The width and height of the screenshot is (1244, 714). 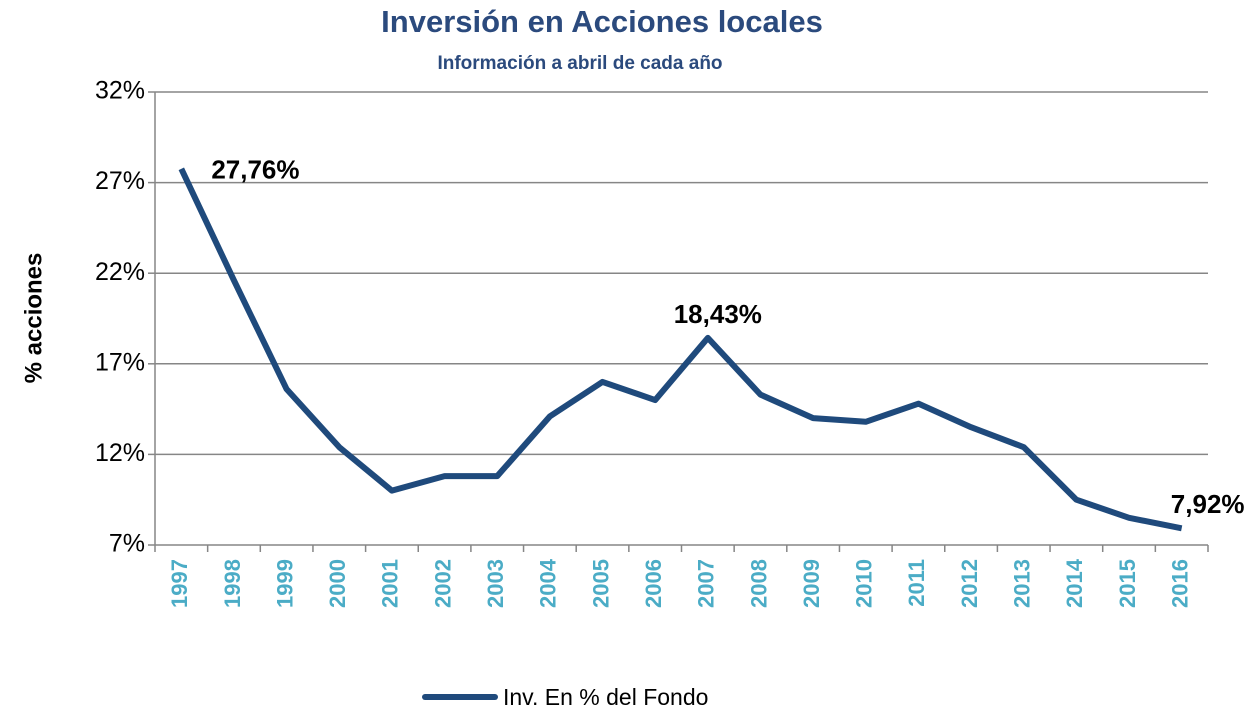 What do you see at coordinates (120, 181) in the screenshot?
I see `y-tick-label: 27%` at bounding box center [120, 181].